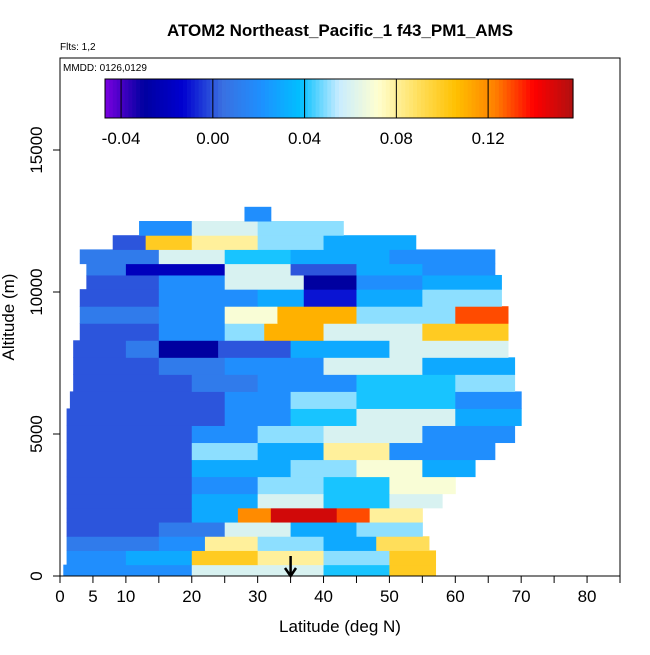 This screenshot has width=650, height=655. Describe the element at coordinates (191, 596) in the screenshot. I see `x-tick-label: 20` at that location.